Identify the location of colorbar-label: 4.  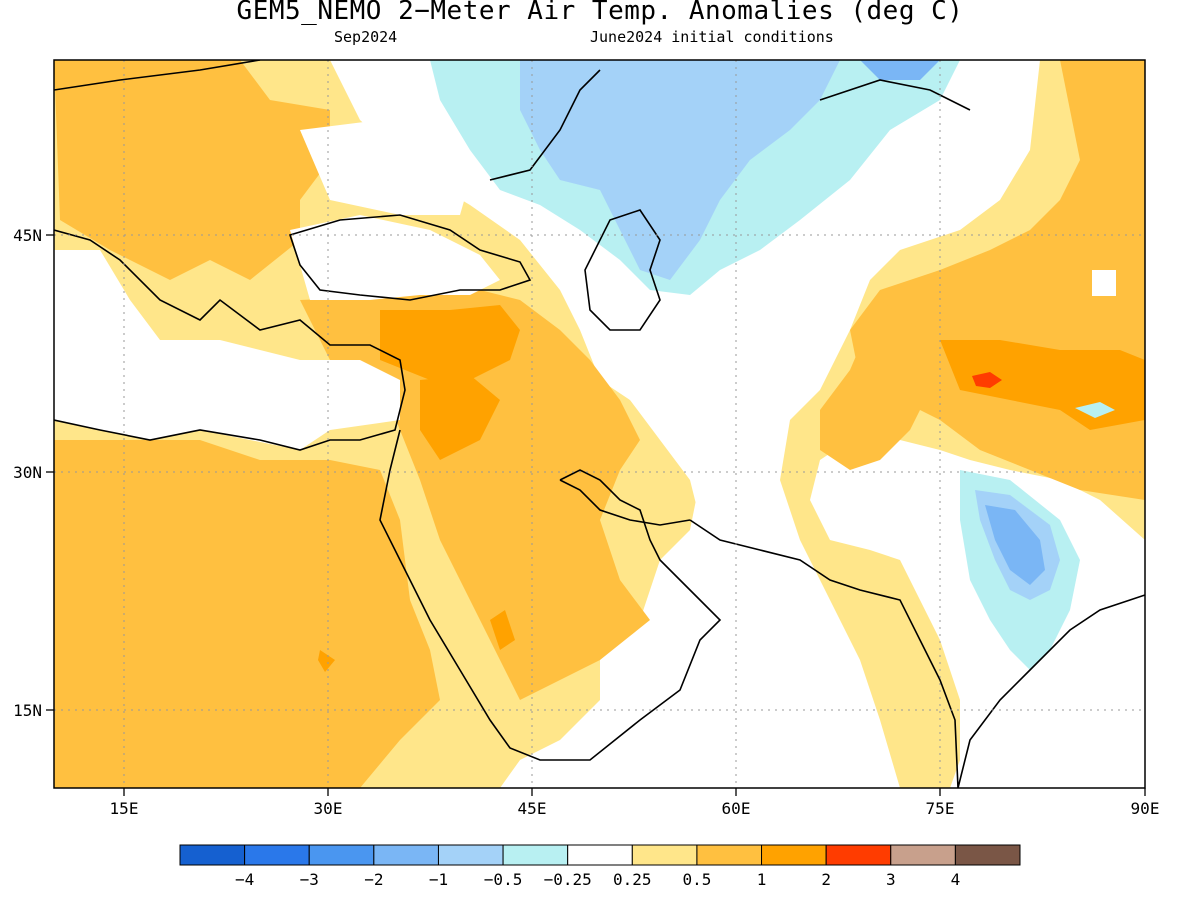
(956, 879).